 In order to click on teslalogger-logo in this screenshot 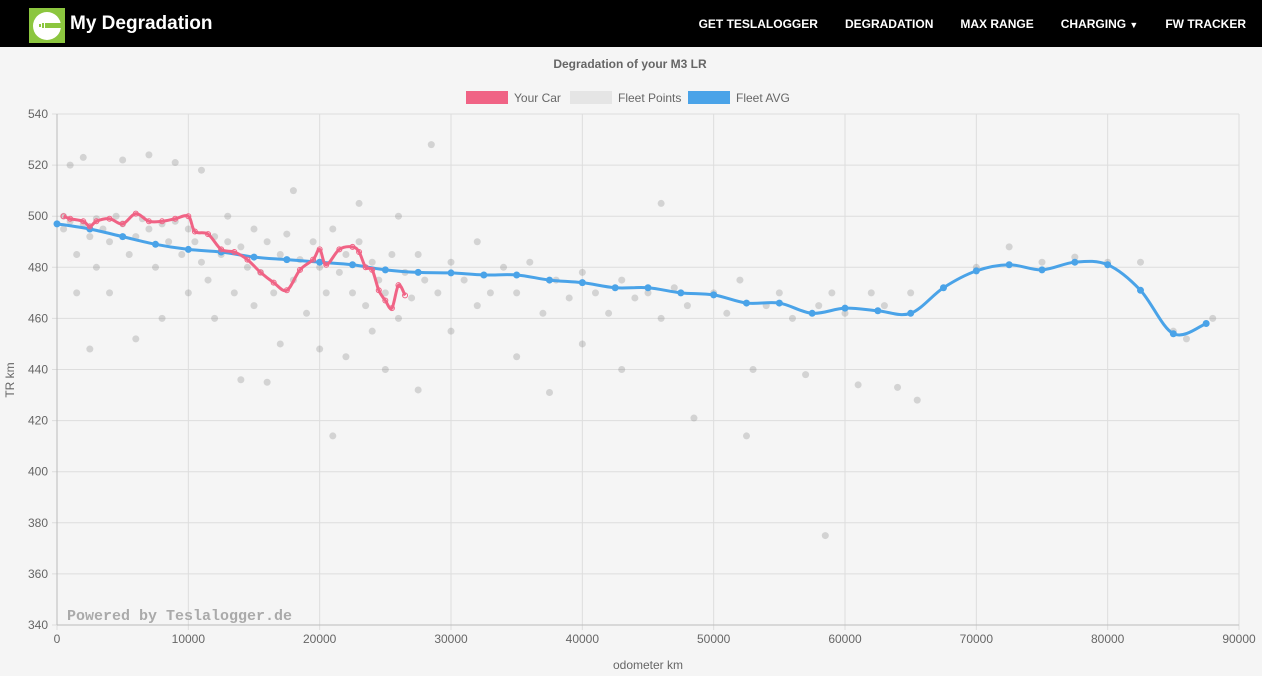, I will do `click(47, 25)`.